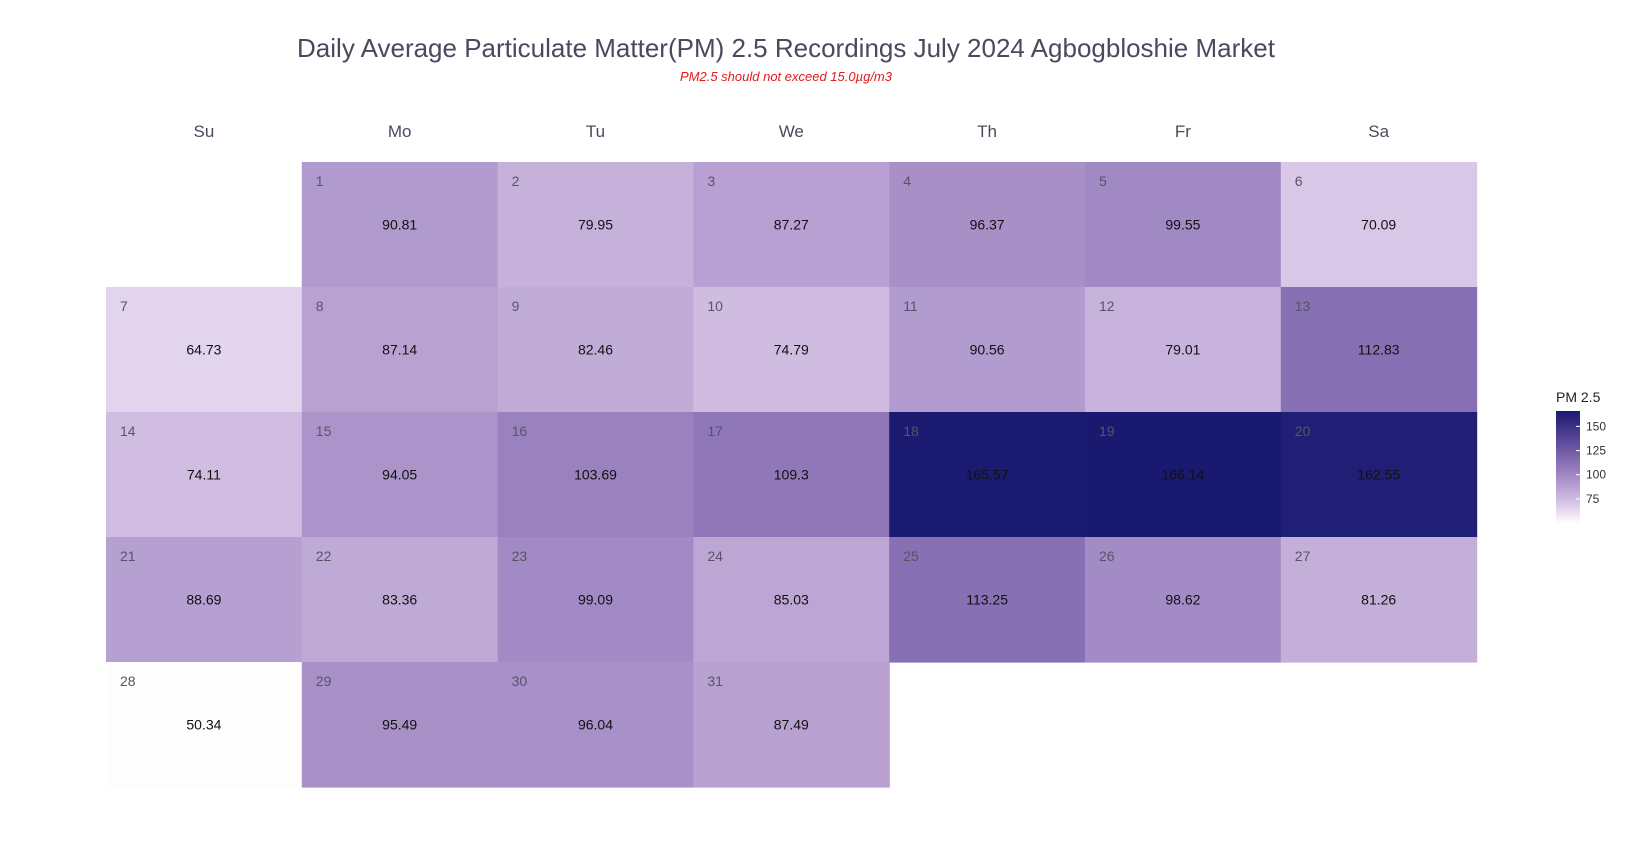 This screenshot has height=862, width=1629. Describe the element at coordinates (324, 556) in the screenshot. I see `day-number-label: 22` at that location.